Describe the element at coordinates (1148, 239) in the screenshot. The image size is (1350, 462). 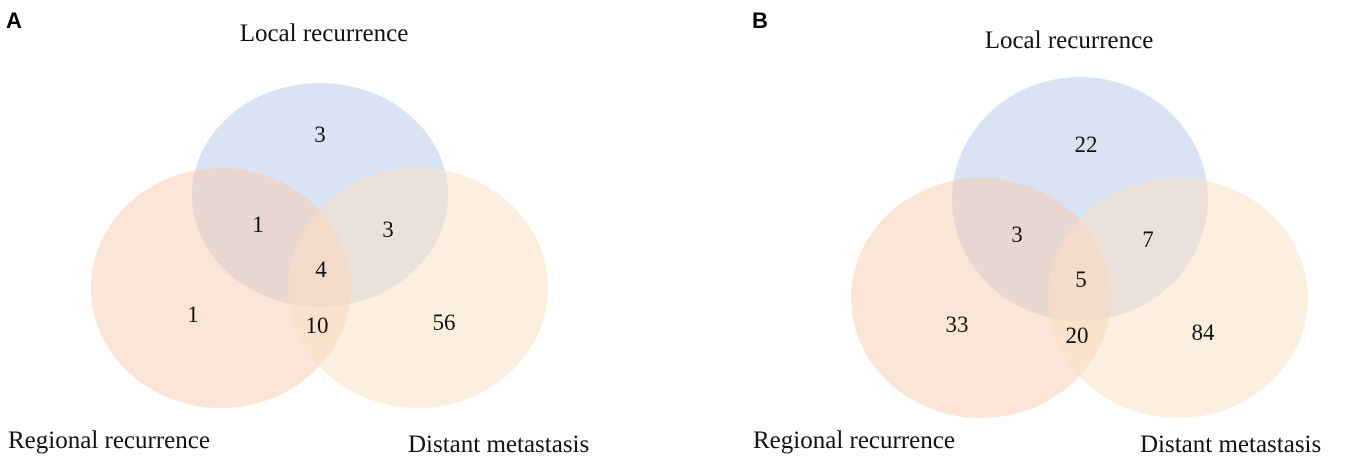
I see `panel-b-count-local-distant: 7` at that location.